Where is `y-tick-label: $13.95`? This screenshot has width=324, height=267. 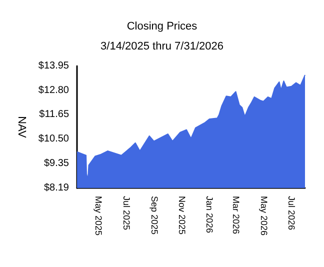
y-tick-label: $13.95 is located at coordinates (54, 66).